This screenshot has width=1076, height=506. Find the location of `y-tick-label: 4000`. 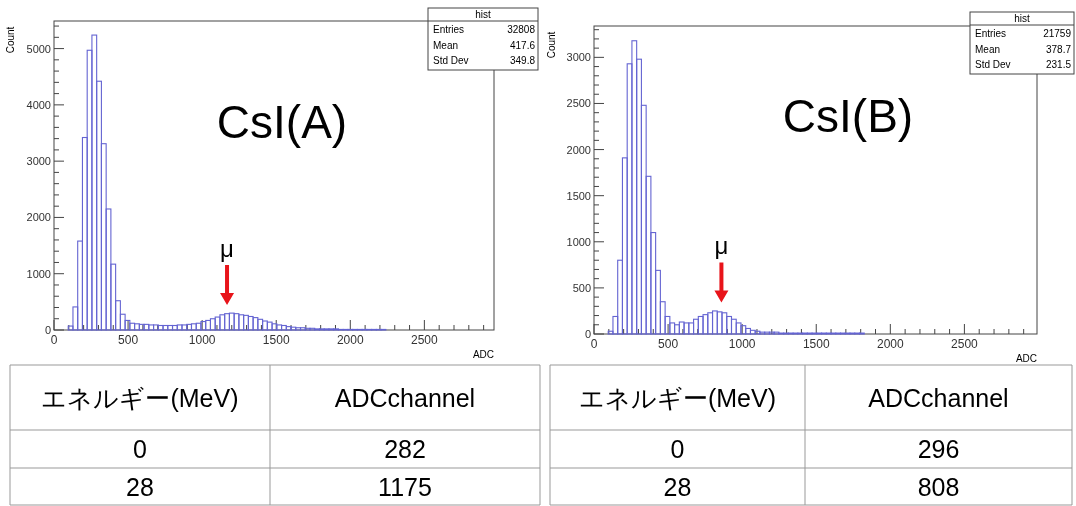

y-tick-label: 4000 is located at coordinates (38, 104).